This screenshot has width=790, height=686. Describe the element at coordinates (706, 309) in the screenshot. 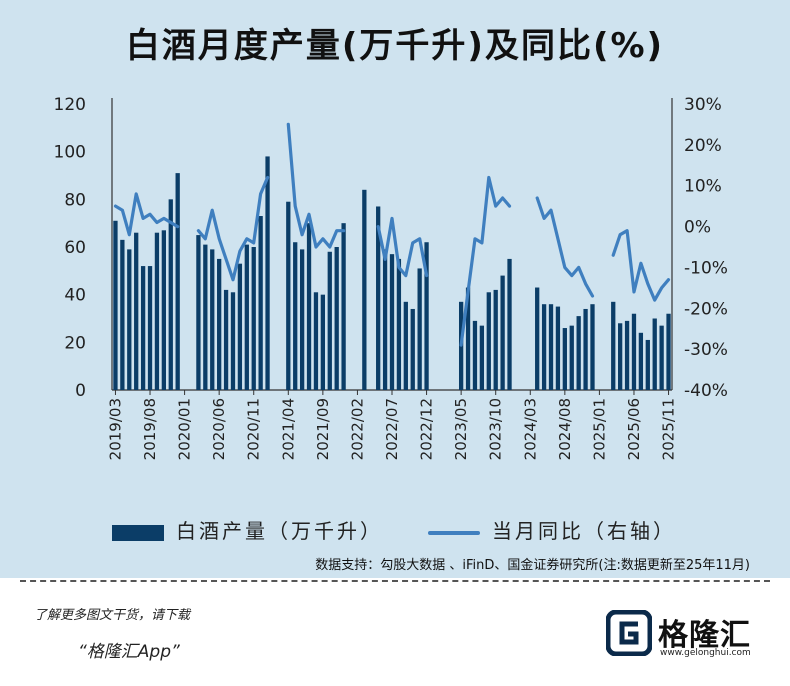

I see `right-tick-label: -20%` at that location.